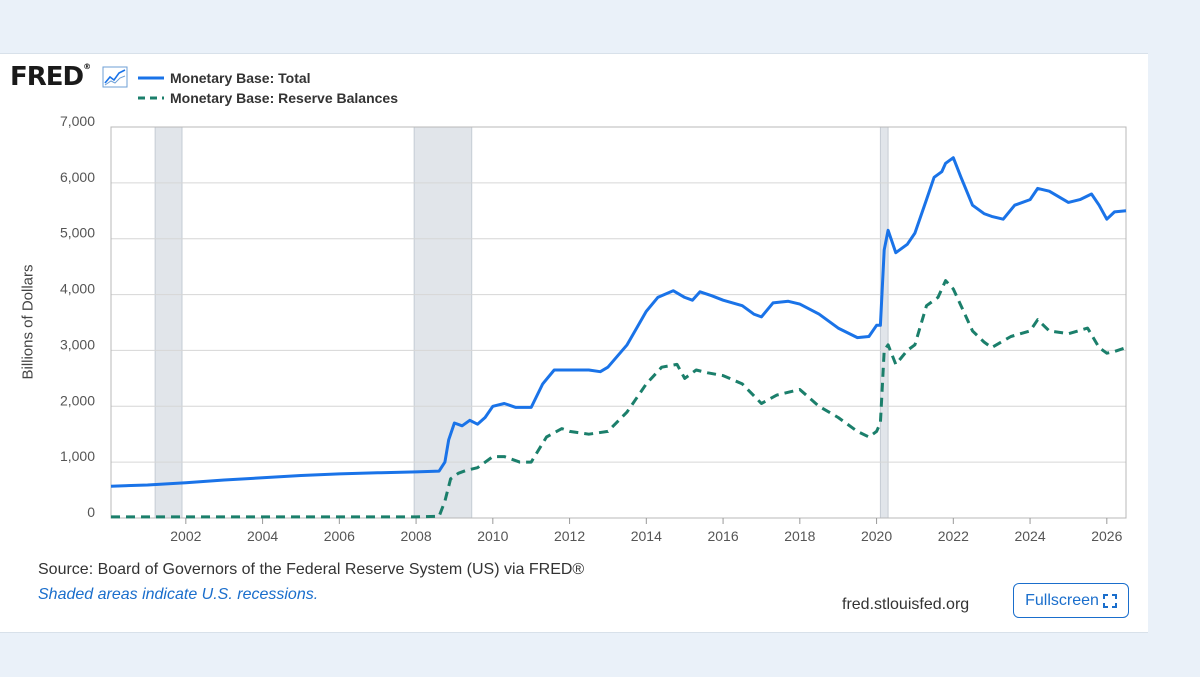  Describe the element at coordinates (1062, 600) in the screenshot. I see `fullscreen-label: Fullscreen` at that location.